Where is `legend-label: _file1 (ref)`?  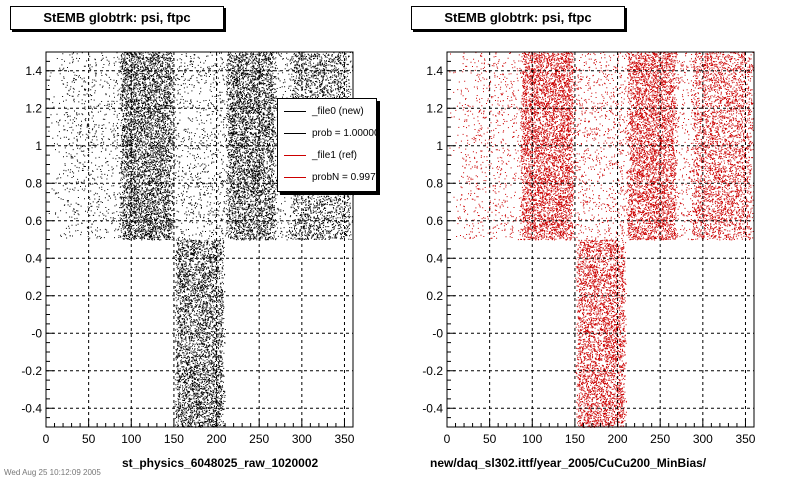 legend-label: _file1 (ref) is located at coordinates (335, 155).